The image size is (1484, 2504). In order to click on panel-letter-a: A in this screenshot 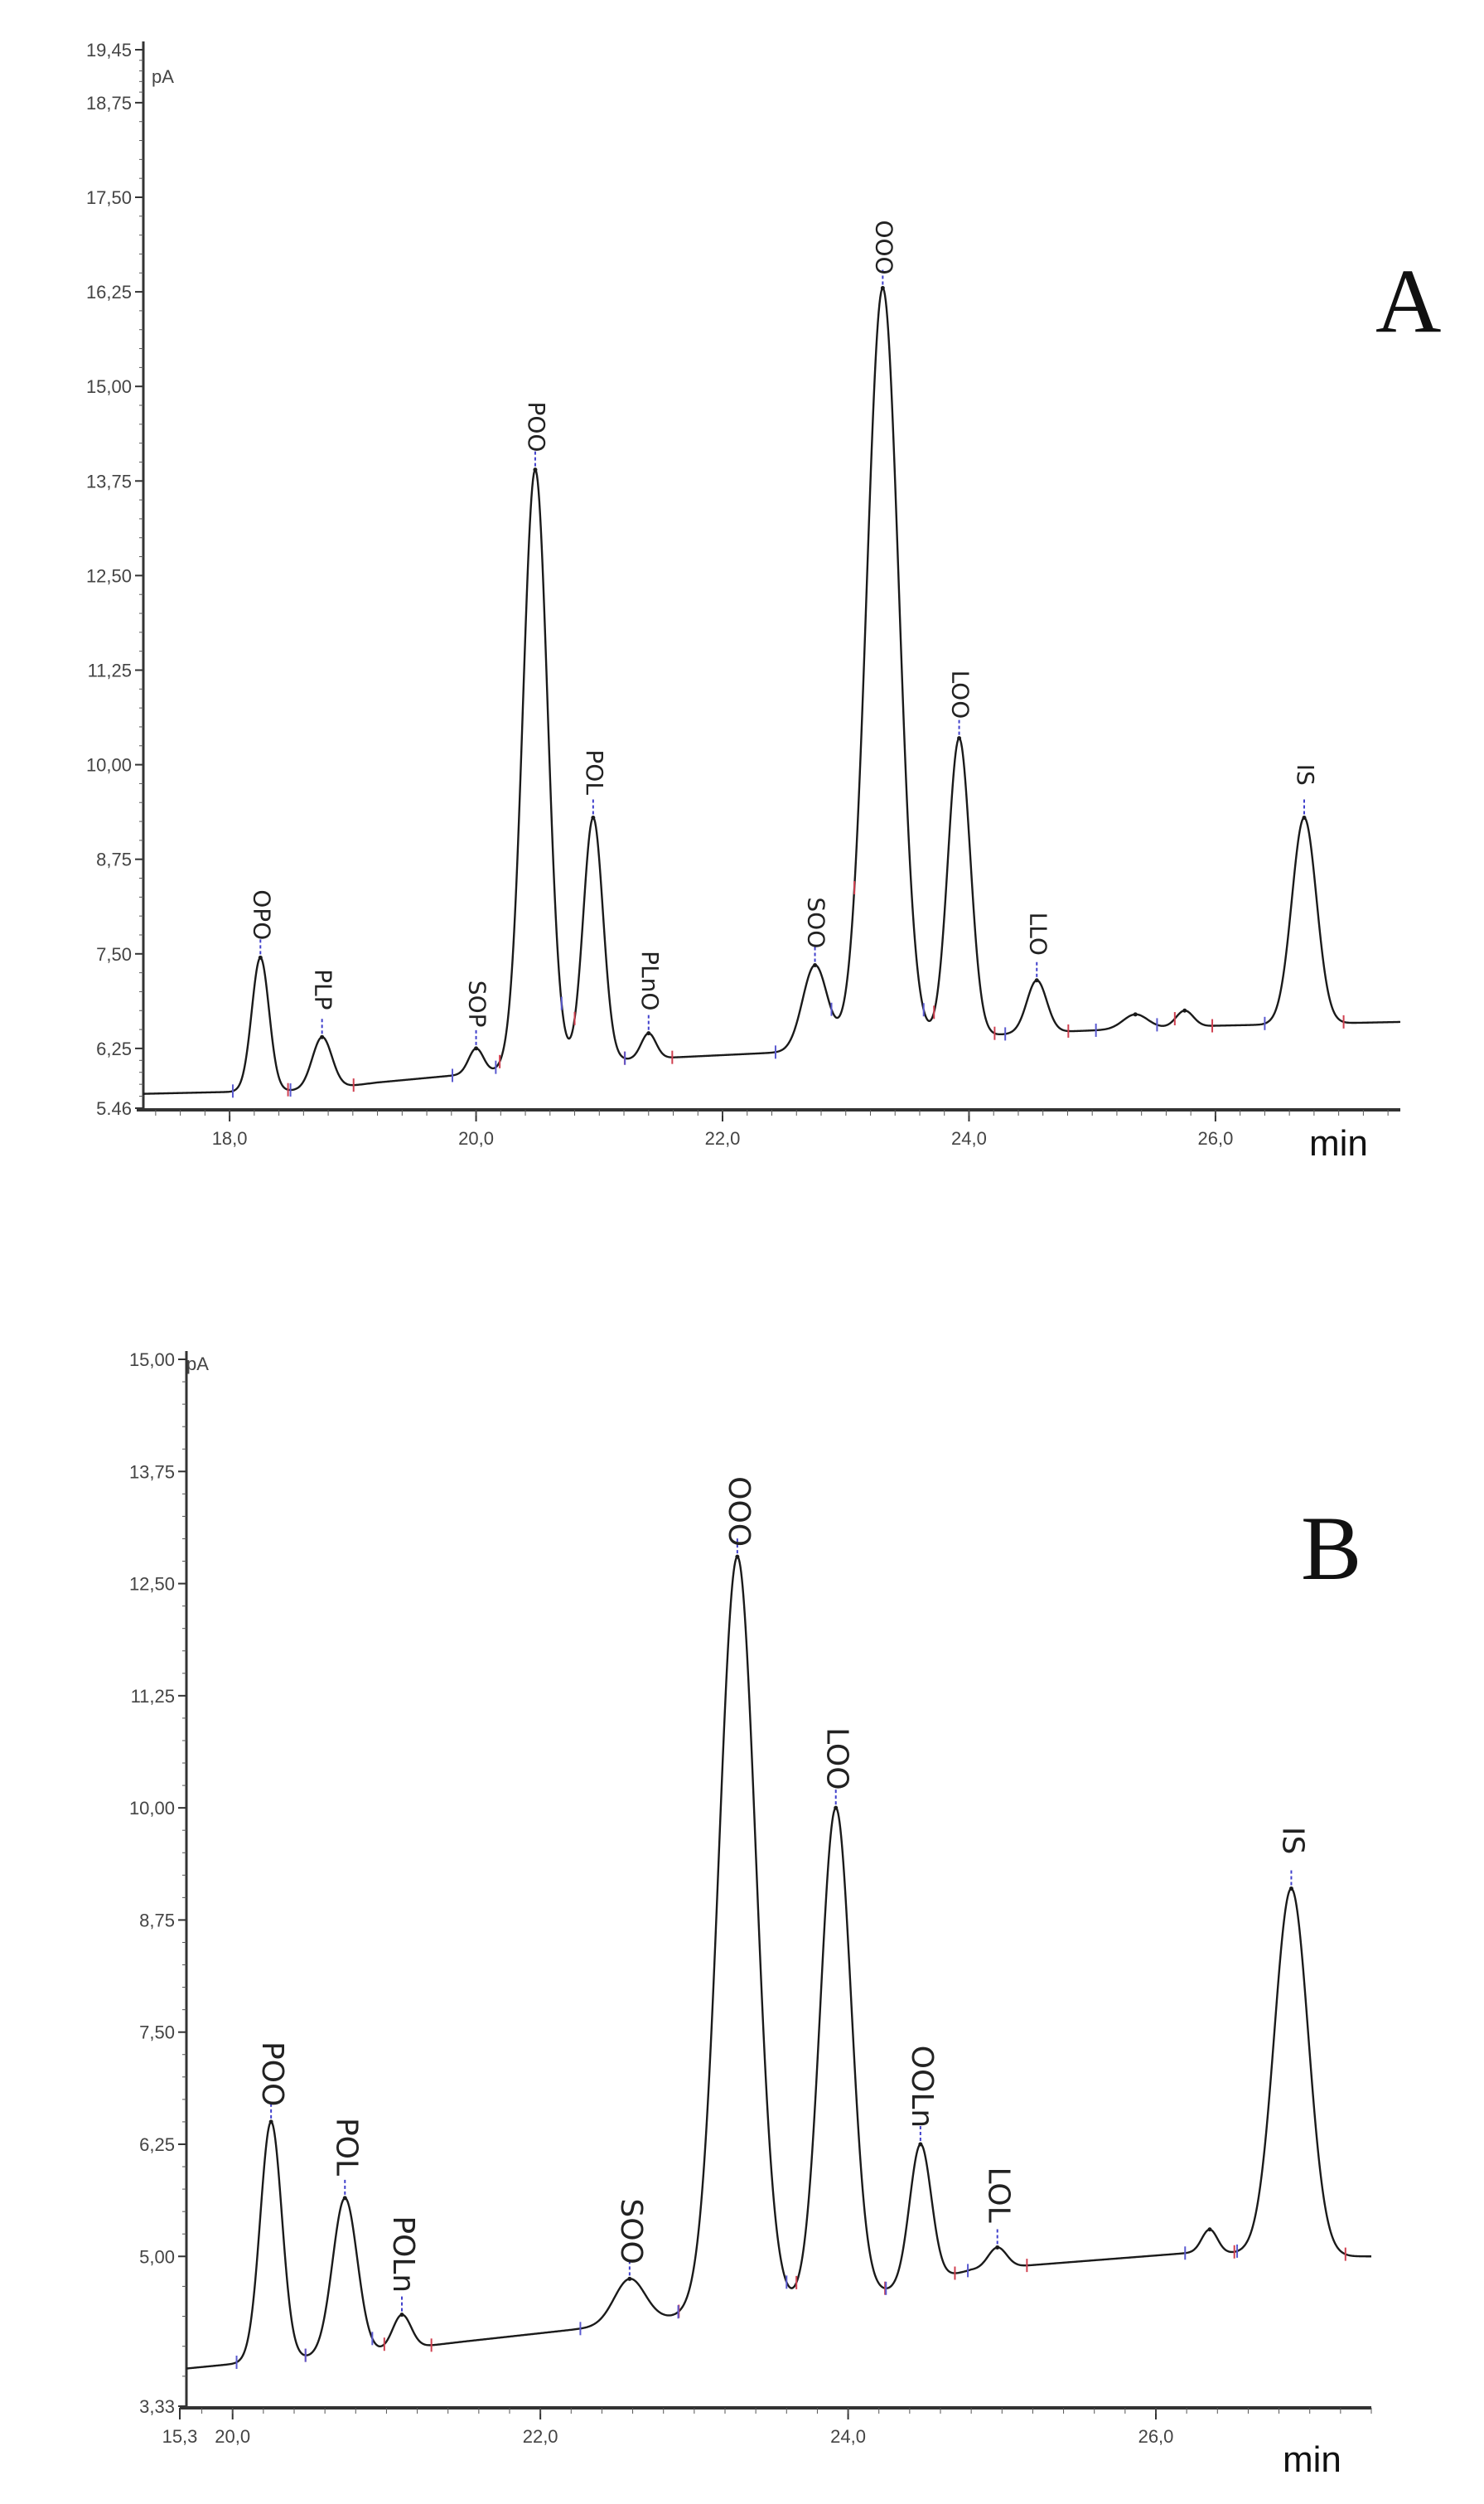, I will do `click(1408, 300)`.